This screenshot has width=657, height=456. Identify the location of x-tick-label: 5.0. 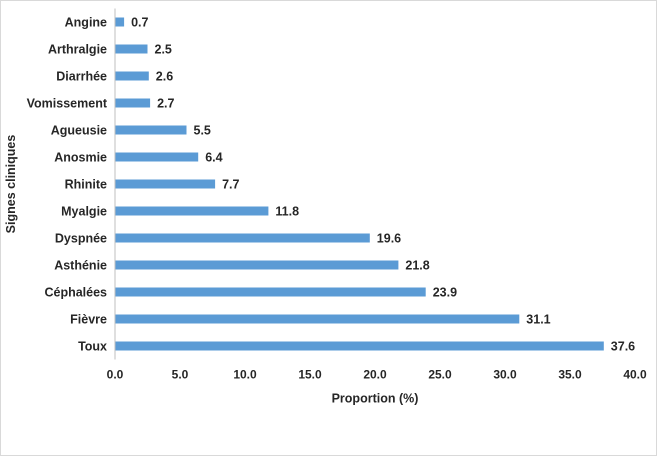
(180, 375).